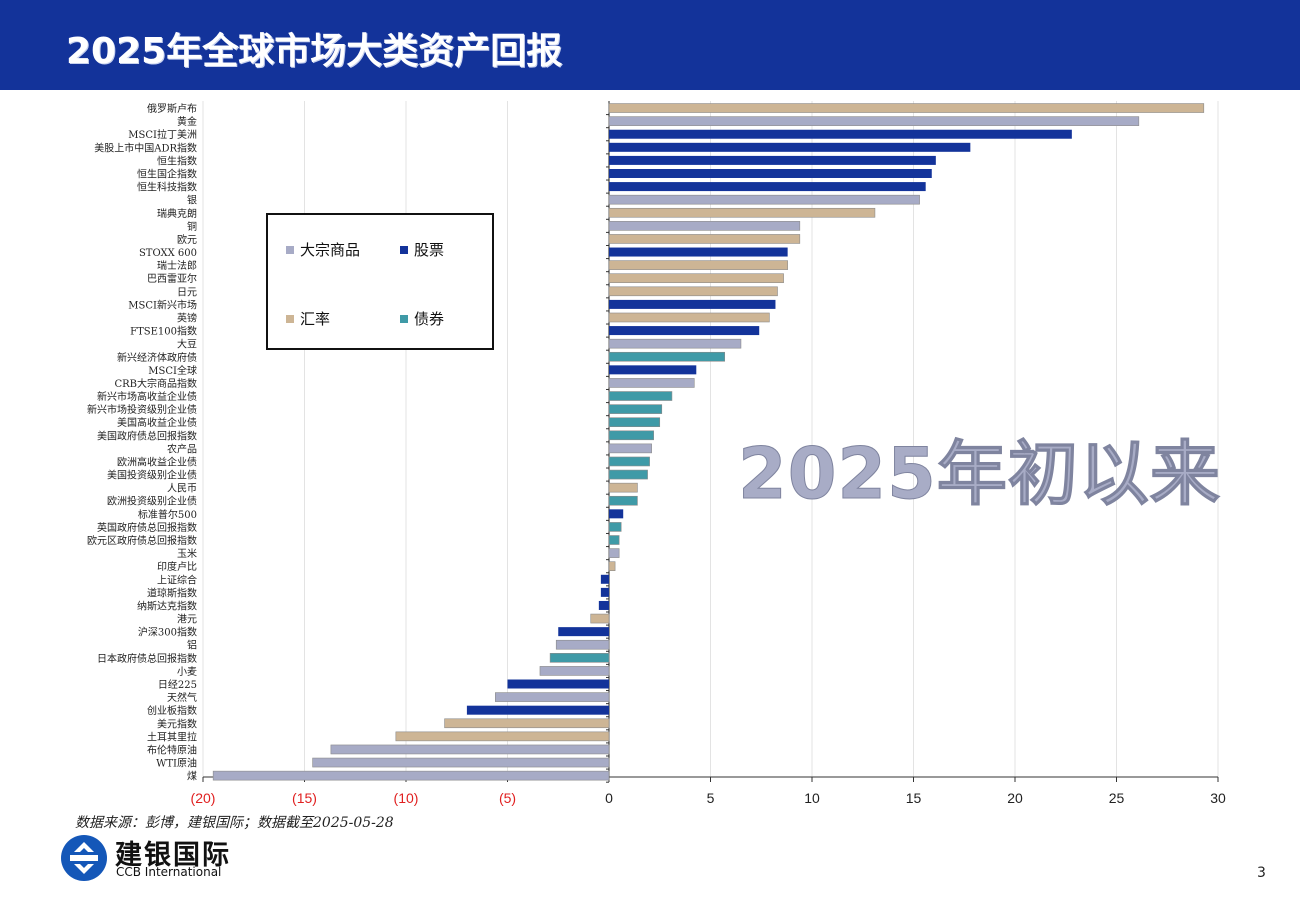  I want to click on category-label: 英镑, so click(187, 317).